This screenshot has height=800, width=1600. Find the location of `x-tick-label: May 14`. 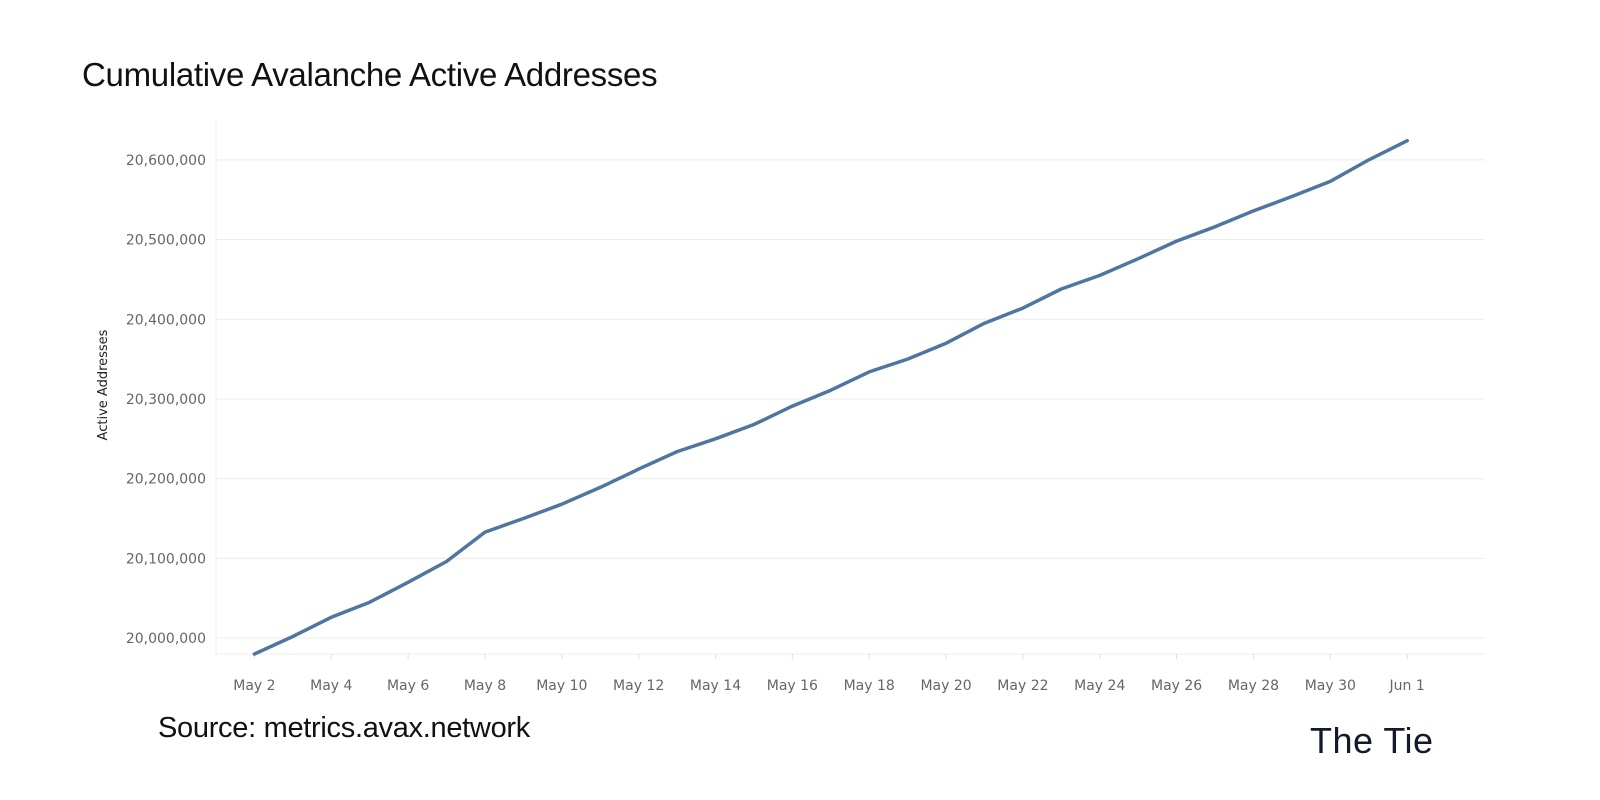

x-tick-label: May 14 is located at coordinates (715, 686).